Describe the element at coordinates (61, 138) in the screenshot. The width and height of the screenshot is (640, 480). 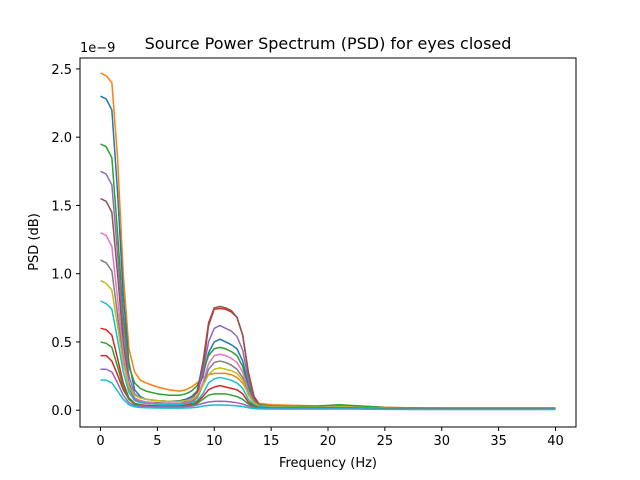
I see `y-tick-label: 2.0` at that location.